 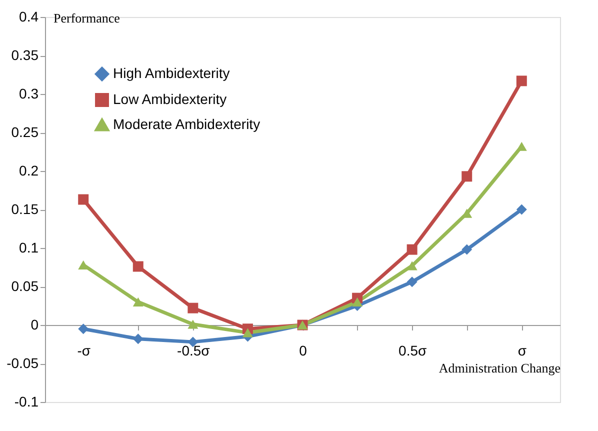 What do you see at coordinates (29, 16) in the screenshot?
I see `y-tick-label: 0.4` at bounding box center [29, 16].